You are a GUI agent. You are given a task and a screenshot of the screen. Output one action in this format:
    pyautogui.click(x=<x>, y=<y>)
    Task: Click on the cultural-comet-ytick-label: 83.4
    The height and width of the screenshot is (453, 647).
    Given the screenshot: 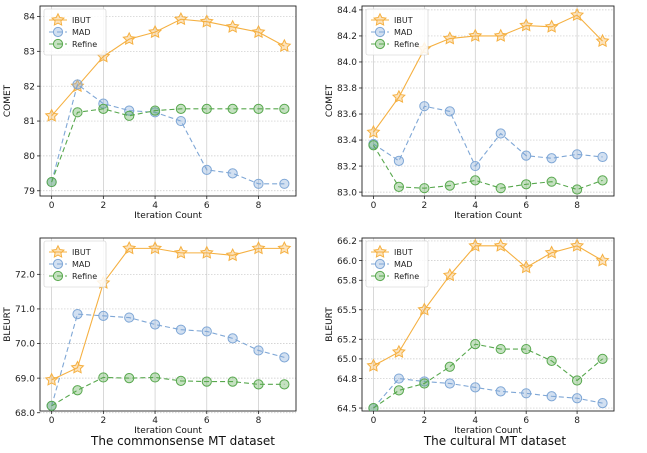 What is the action you would take?
    pyautogui.click(x=347, y=141)
    